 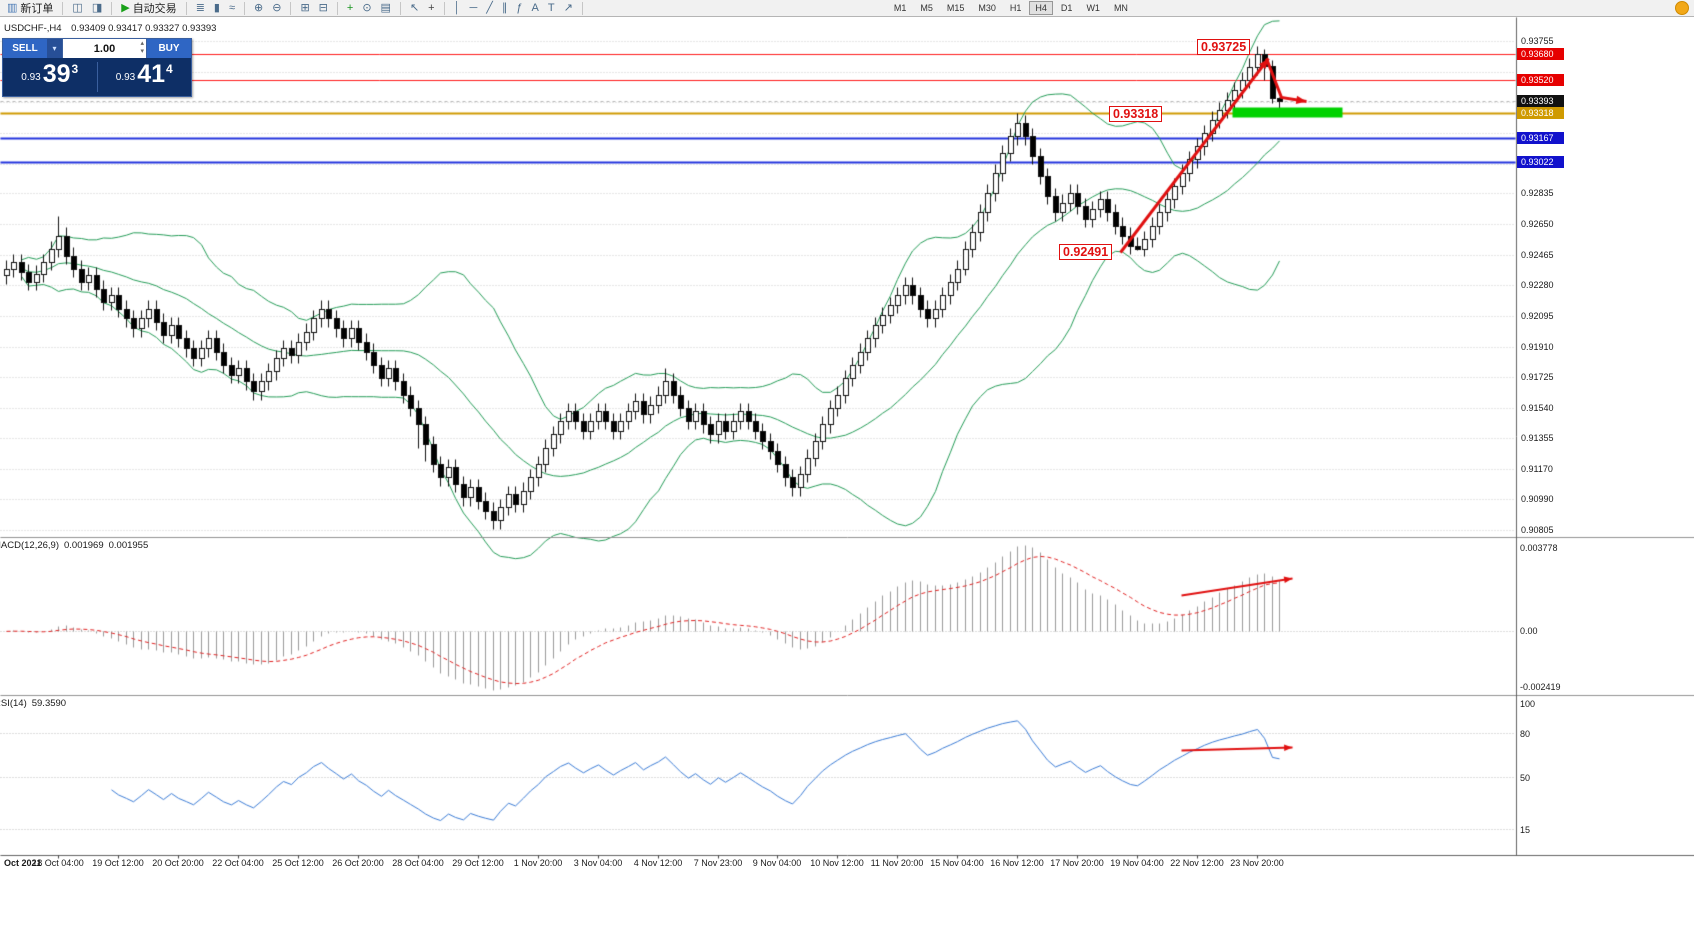 What do you see at coordinates (151, 74) in the screenshot?
I see `buy-price-big: 41` at bounding box center [151, 74].